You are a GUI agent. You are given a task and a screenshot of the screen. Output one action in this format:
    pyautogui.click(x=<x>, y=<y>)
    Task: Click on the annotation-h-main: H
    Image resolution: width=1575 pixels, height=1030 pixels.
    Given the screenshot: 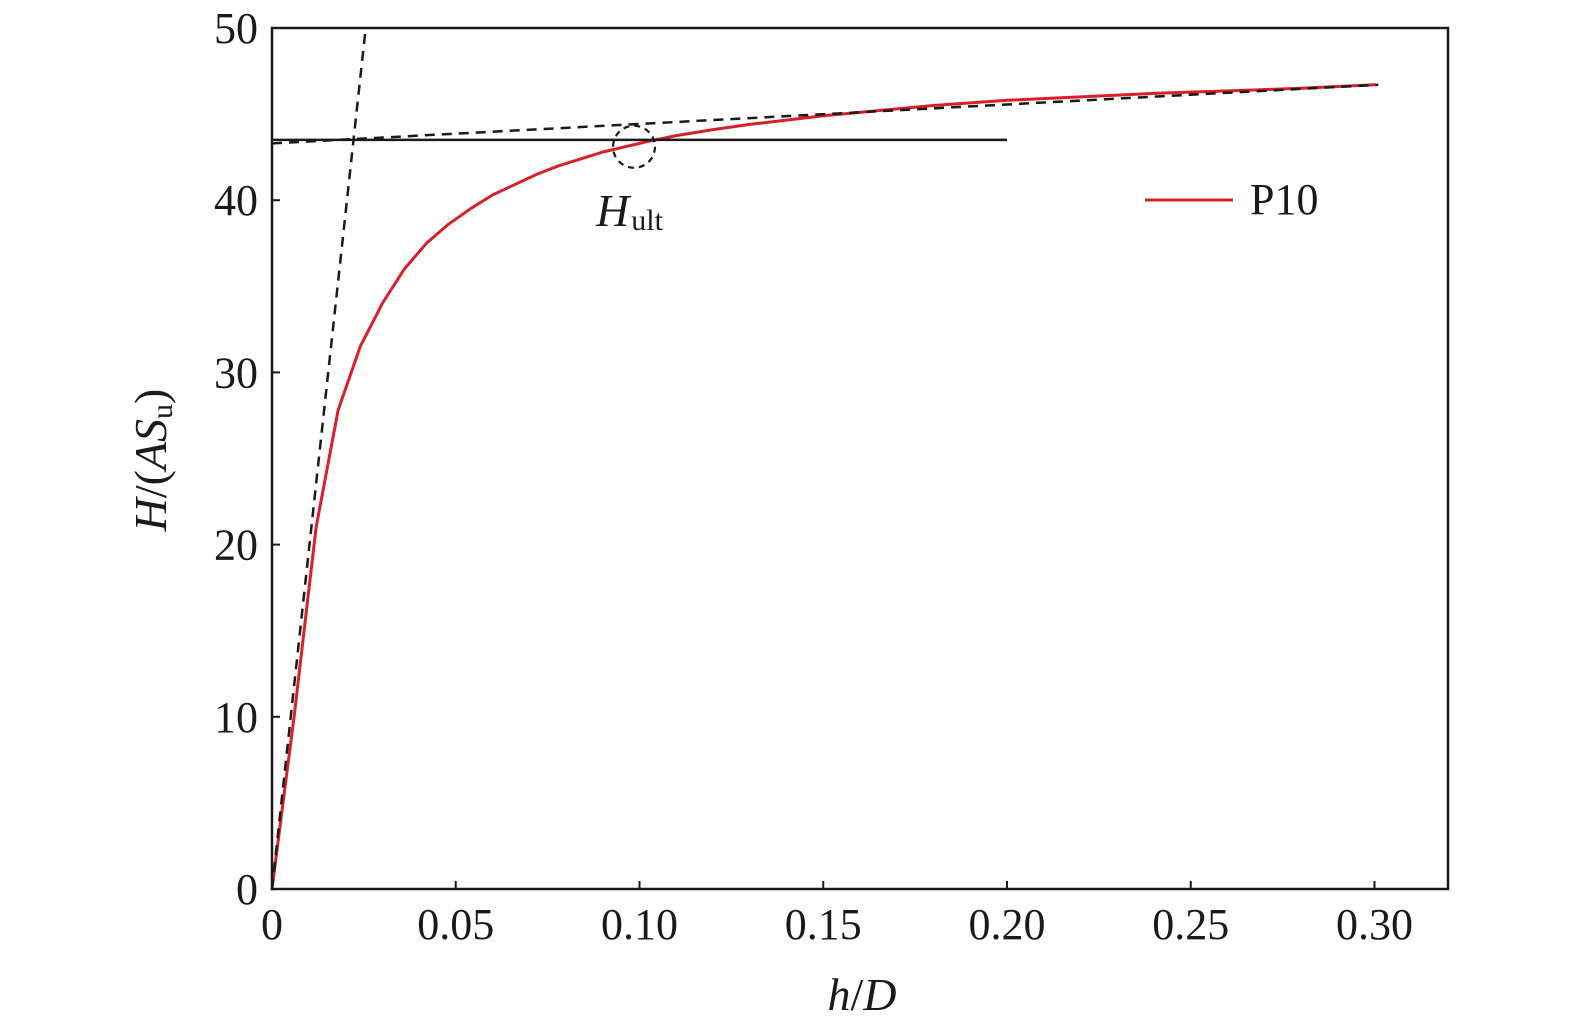 What is the action you would take?
    pyautogui.click(x=613, y=210)
    